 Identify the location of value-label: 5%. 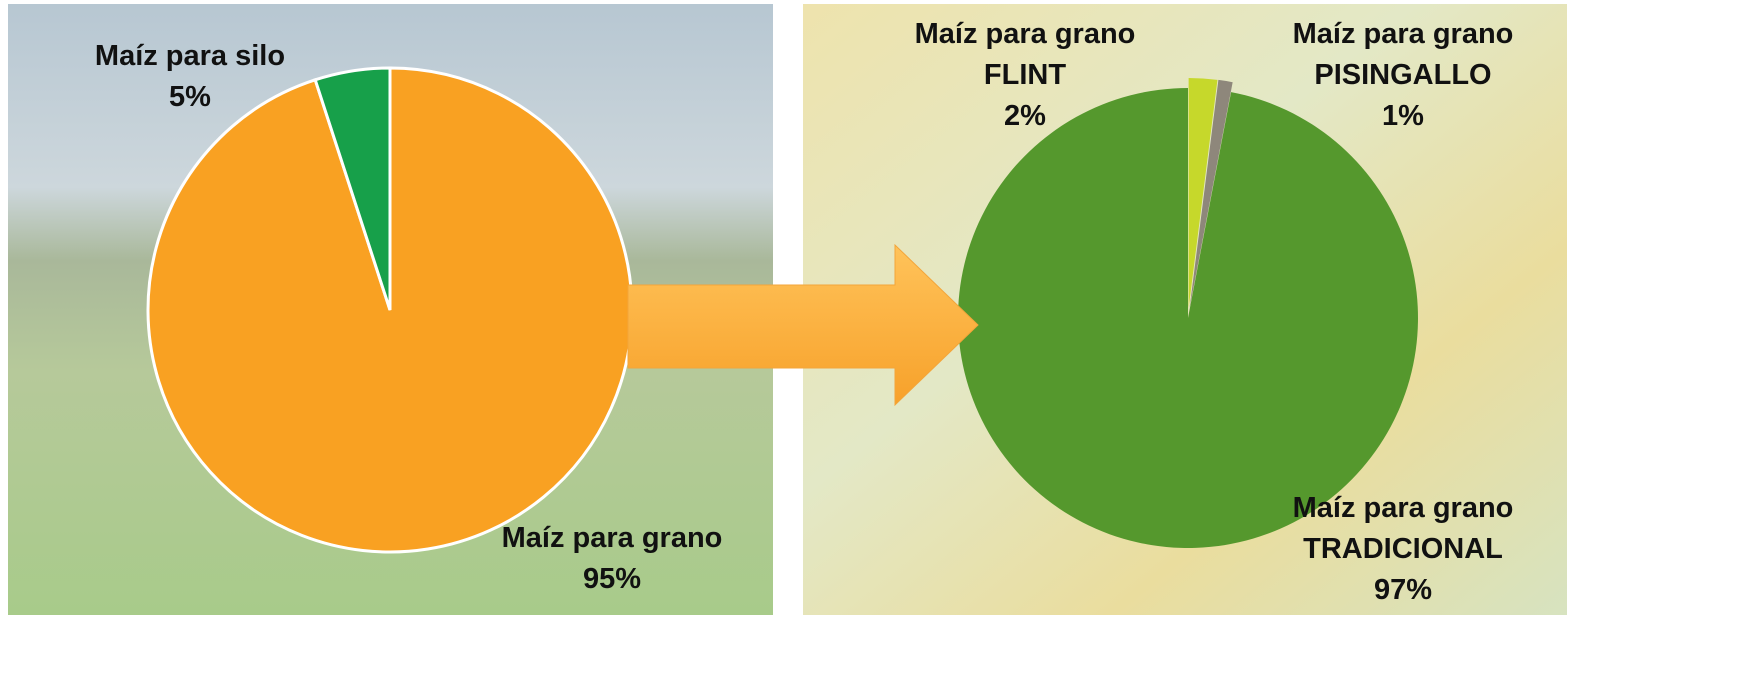
(190, 97).